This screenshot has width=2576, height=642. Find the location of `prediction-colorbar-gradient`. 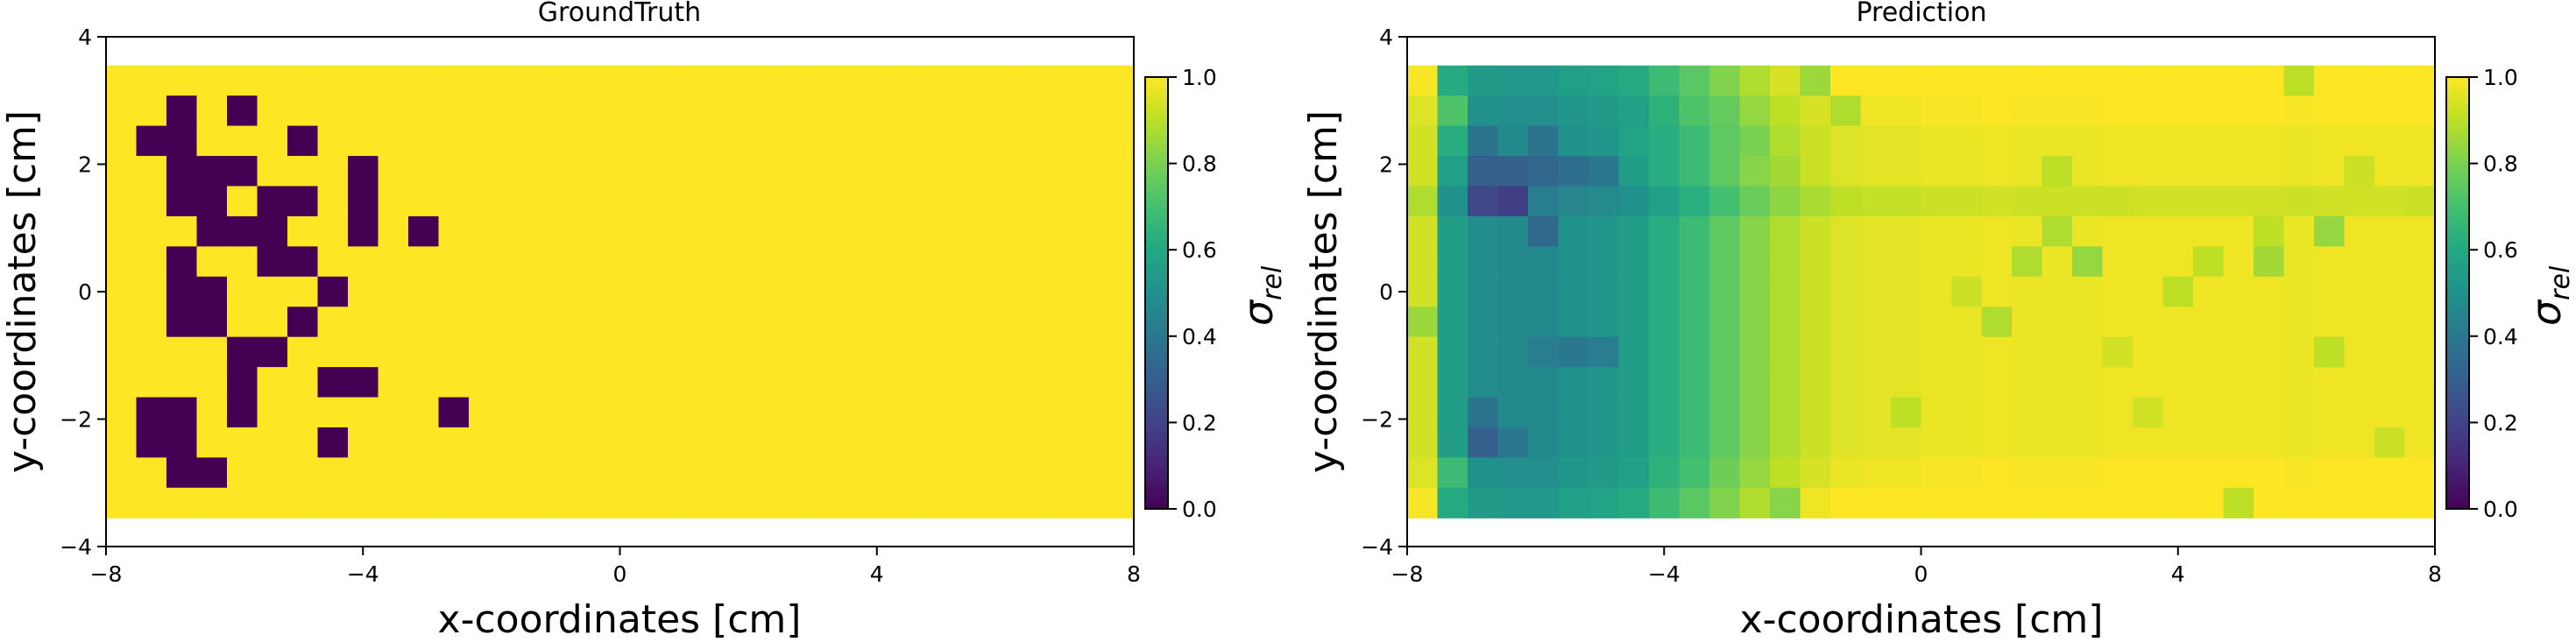

prediction-colorbar-gradient is located at coordinates (2457, 293).